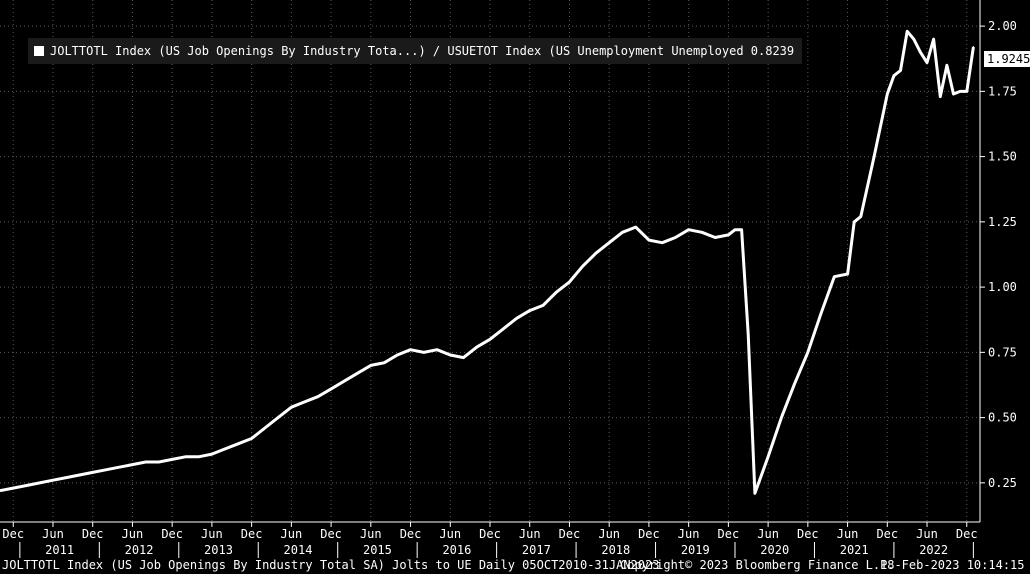 The image size is (1030, 574). Describe the element at coordinates (933, 550) in the screenshot. I see `x-year-label: 2022` at that location.